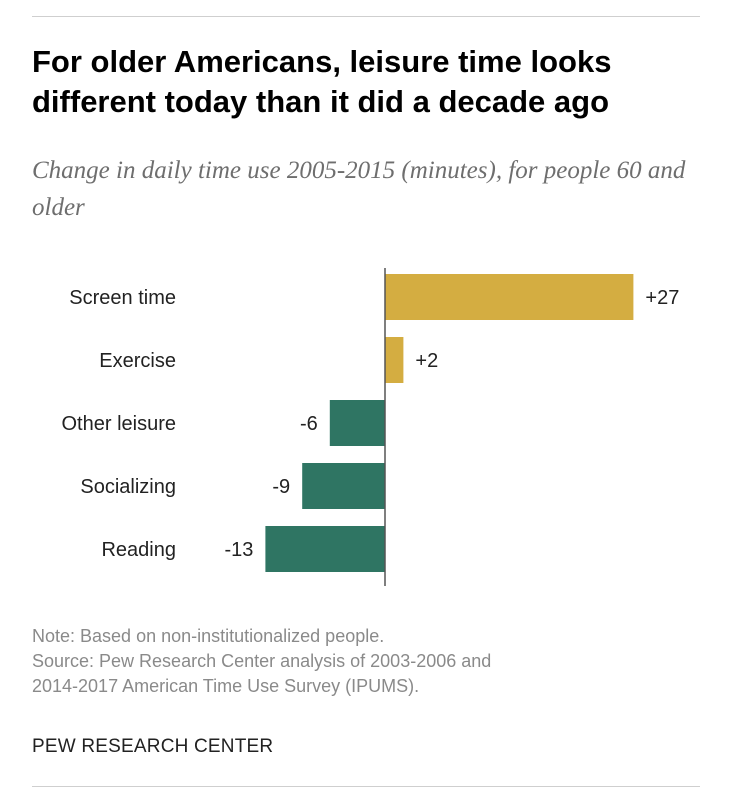 This screenshot has width=748, height=790. What do you see at coordinates (137, 361) in the screenshot?
I see `category-label: Exercise` at bounding box center [137, 361].